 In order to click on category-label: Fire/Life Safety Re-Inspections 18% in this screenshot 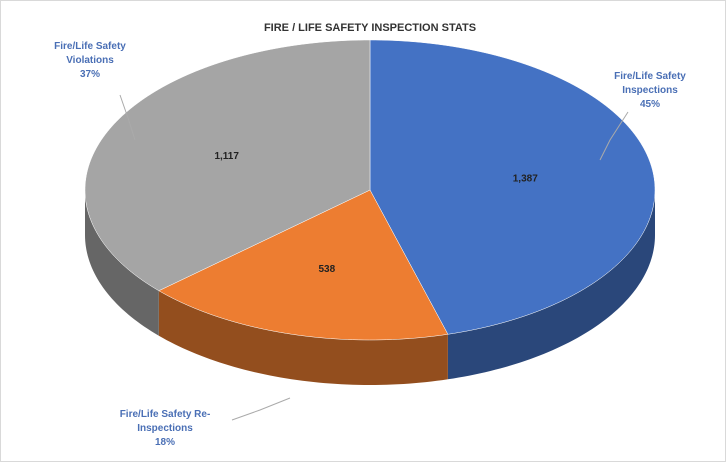, I will do `click(165, 429)`.